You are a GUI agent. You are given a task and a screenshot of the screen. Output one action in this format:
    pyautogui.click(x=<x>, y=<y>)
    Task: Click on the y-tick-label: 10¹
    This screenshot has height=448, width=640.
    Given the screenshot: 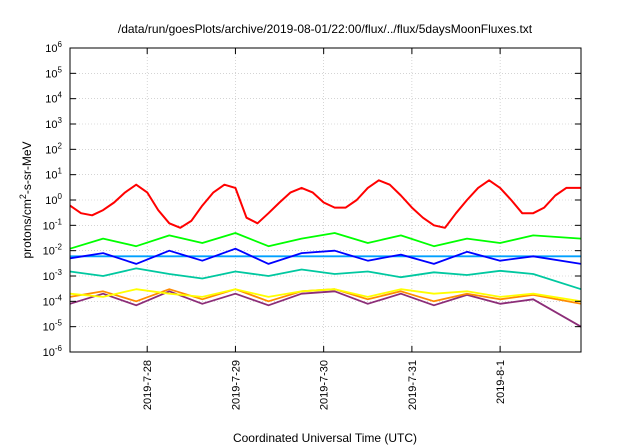 What is the action you would take?
    pyautogui.click(x=53, y=174)
    